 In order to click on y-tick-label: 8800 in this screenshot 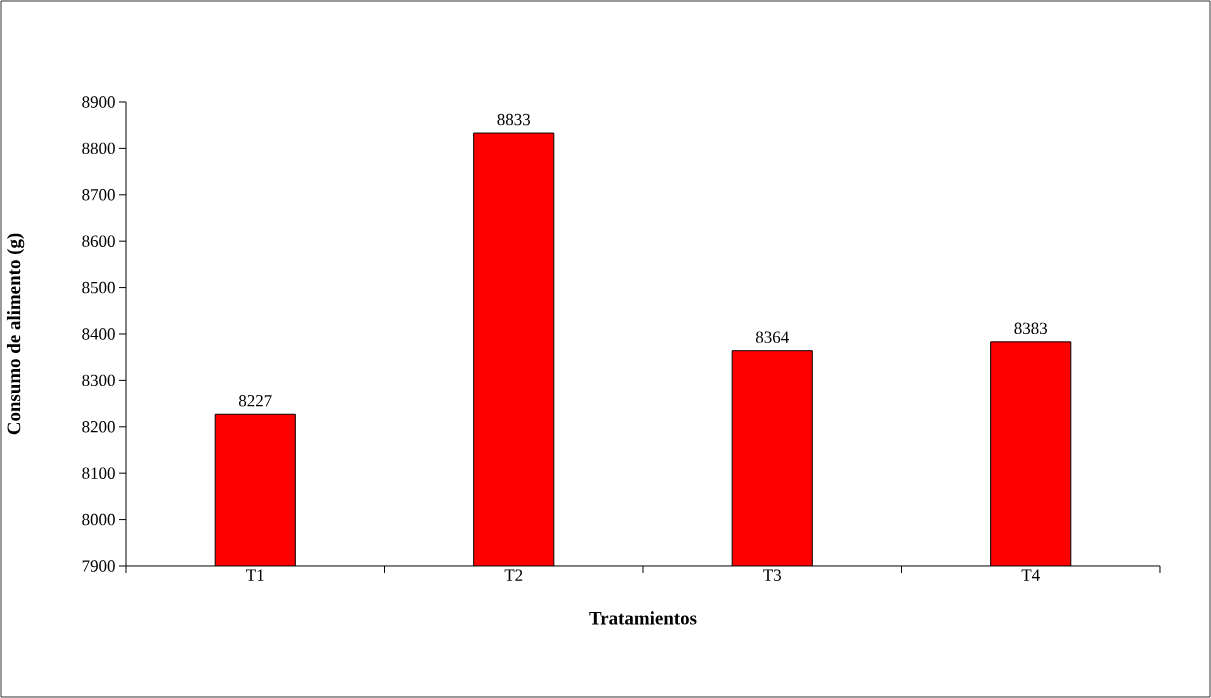, I will do `click(98, 148)`.